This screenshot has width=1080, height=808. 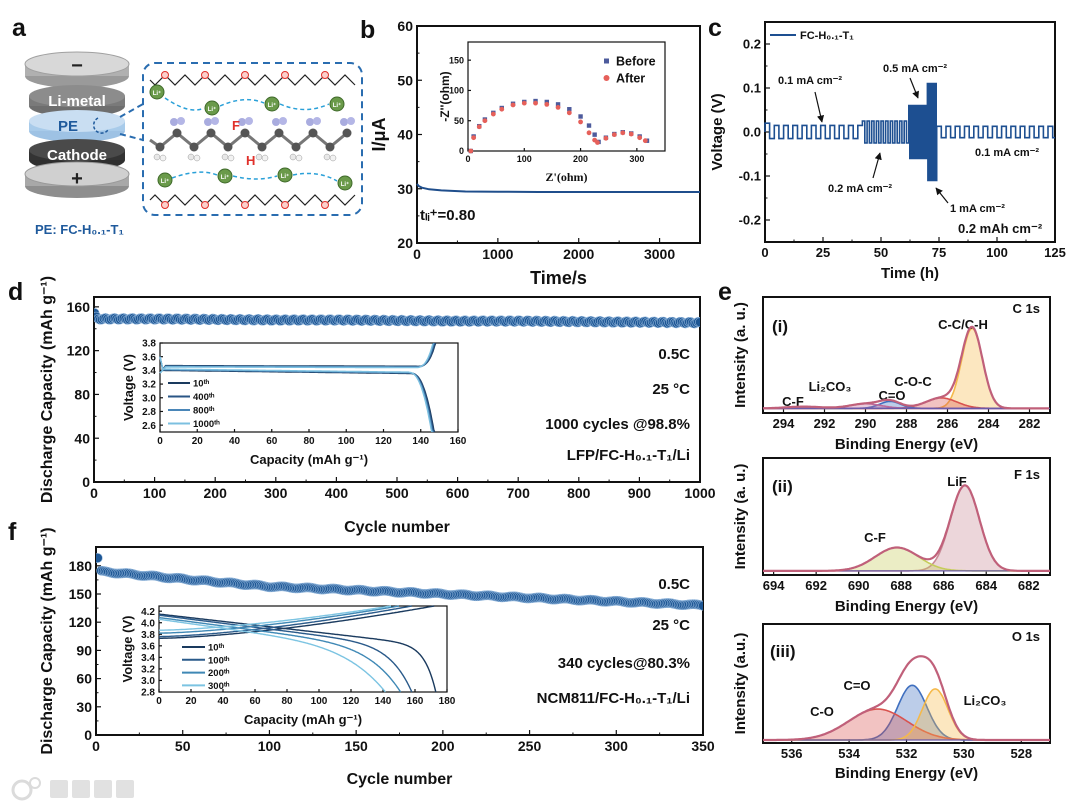 I want to click on x-tick-label: 300, so click(x=617, y=746).